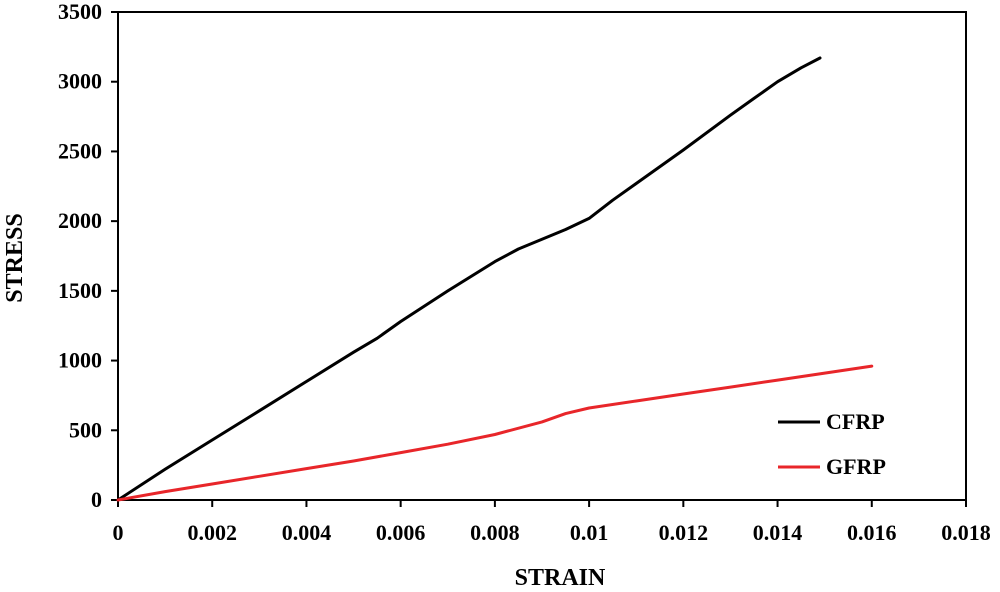  I want to click on x-tick-label: 0.006, so click(401, 532).